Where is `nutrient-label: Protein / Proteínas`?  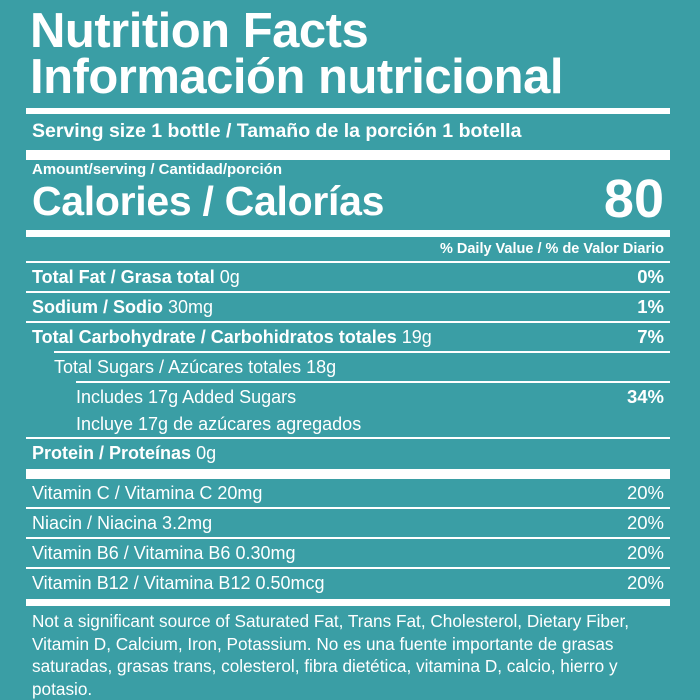 nutrient-label: Protein / Proteínas is located at coordinates (112, 452).